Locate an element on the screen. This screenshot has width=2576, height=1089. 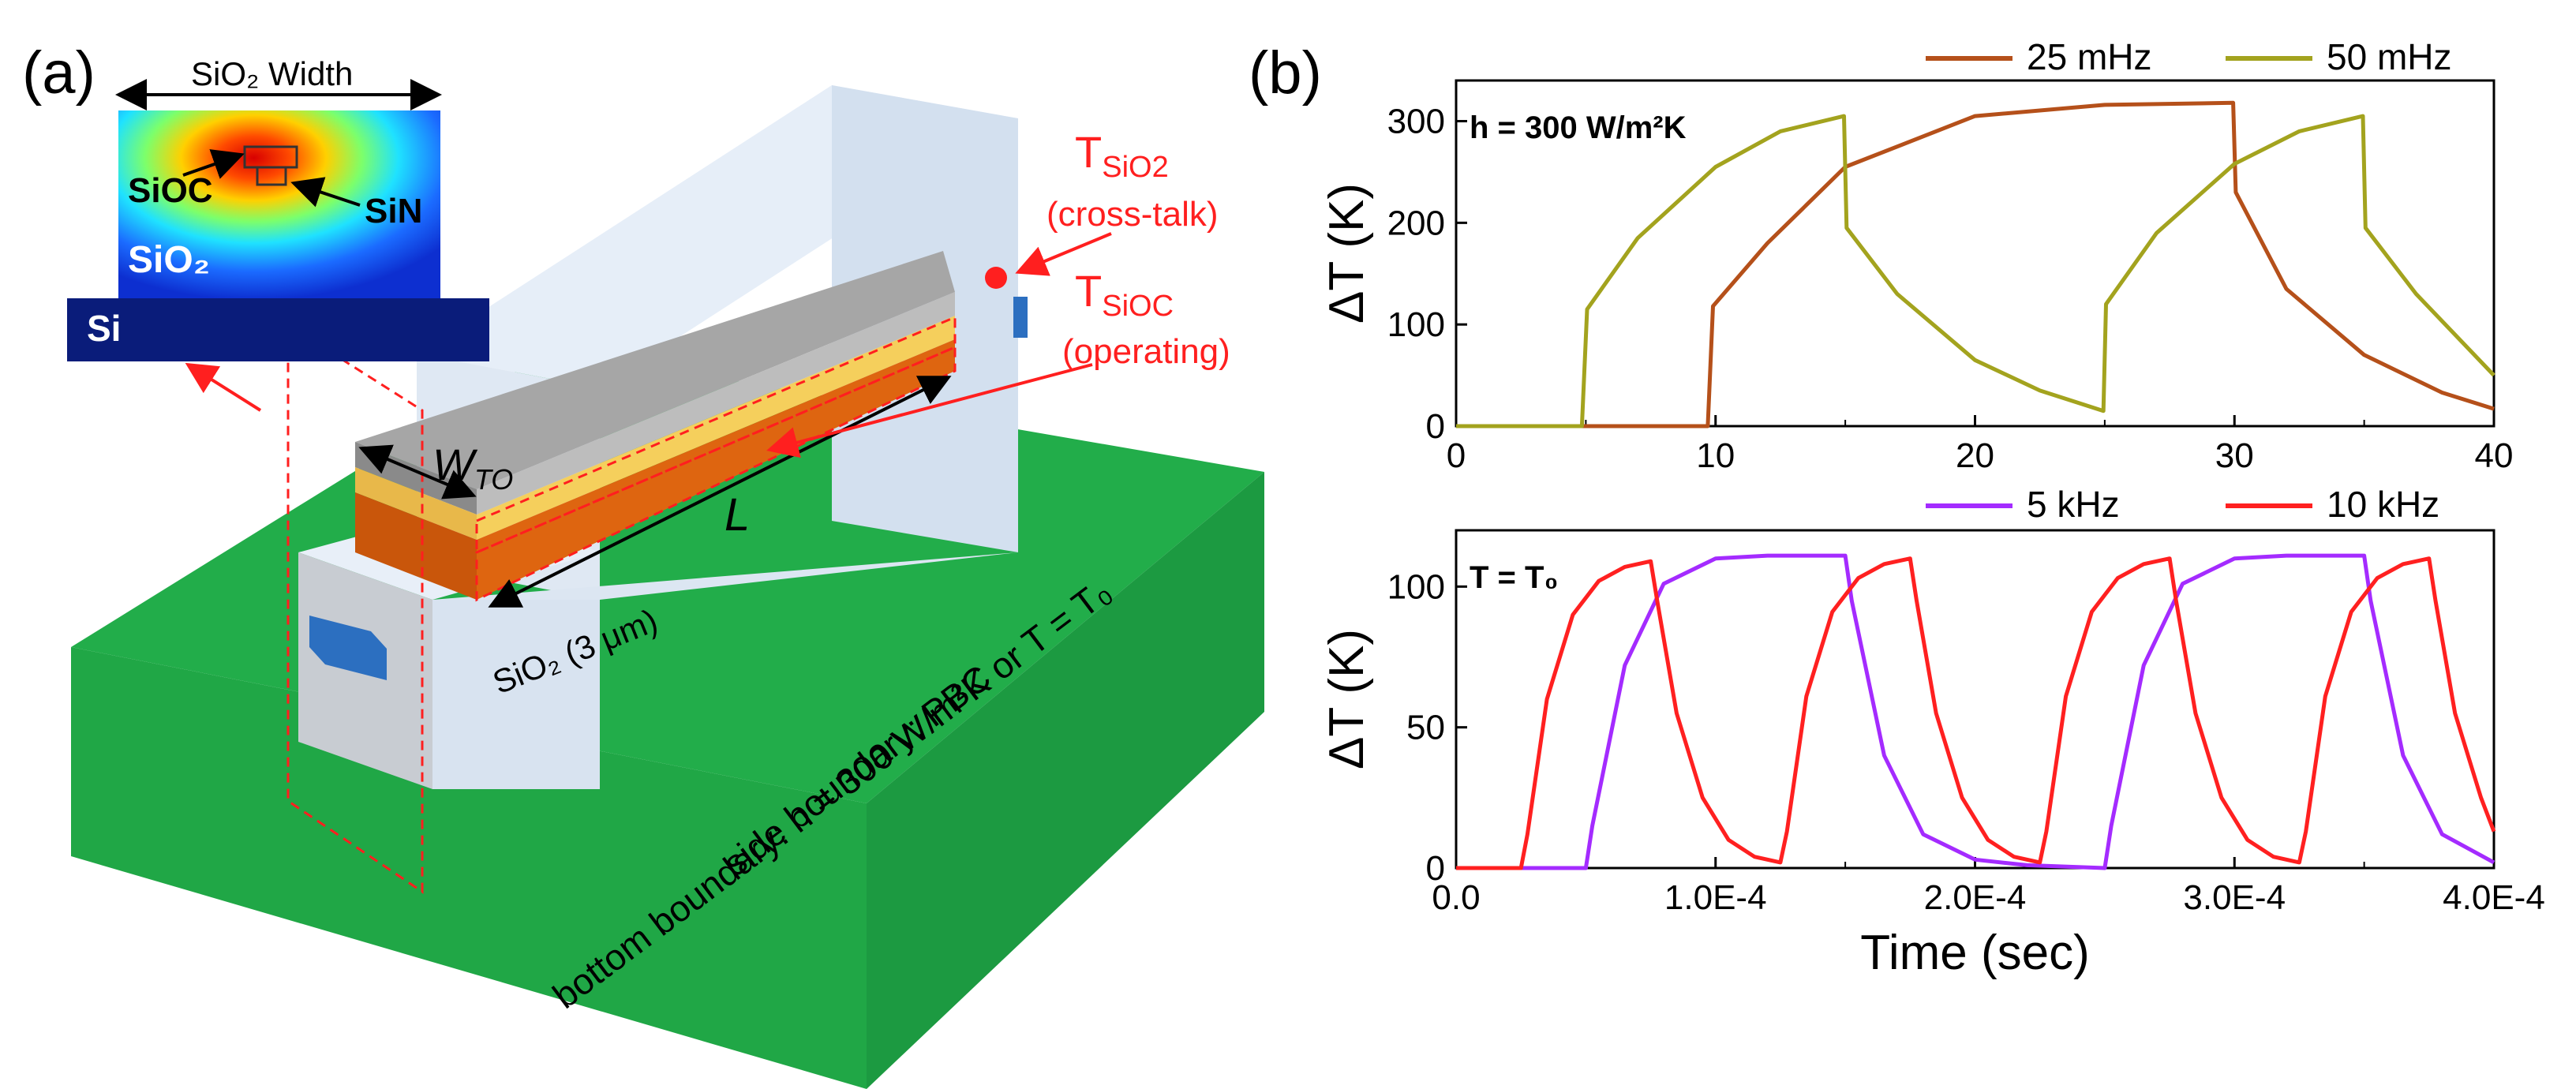
oxide-main-front is located at coordinates (516, 694).